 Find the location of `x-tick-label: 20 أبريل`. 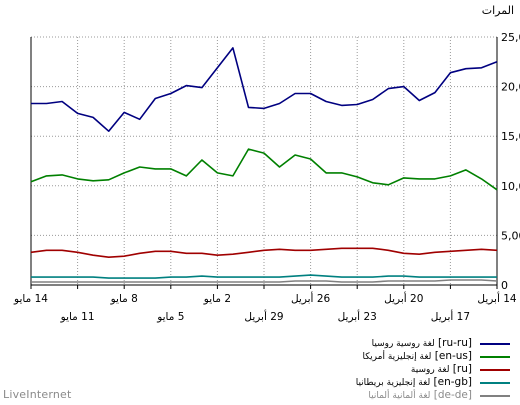

x-tick-label: 20 أبريل is located at coordinates (403, 298).